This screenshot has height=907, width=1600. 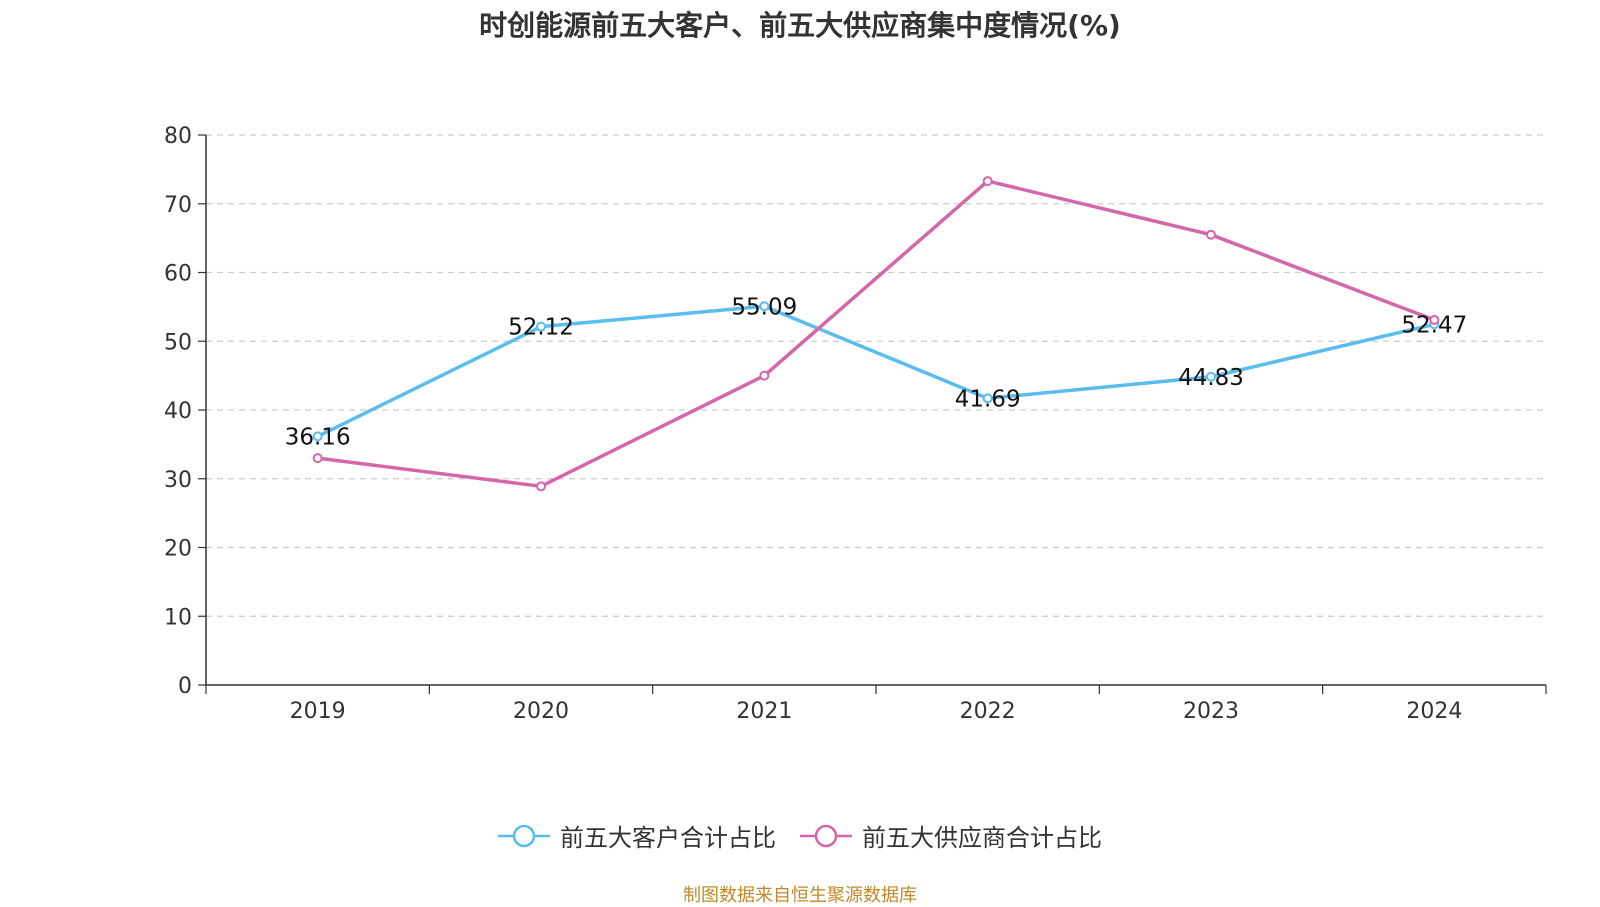 What do you see at coordinates (178, 274) in the screenshot?
I see `y-tick-label: 60` at bounding box center [178, 274].